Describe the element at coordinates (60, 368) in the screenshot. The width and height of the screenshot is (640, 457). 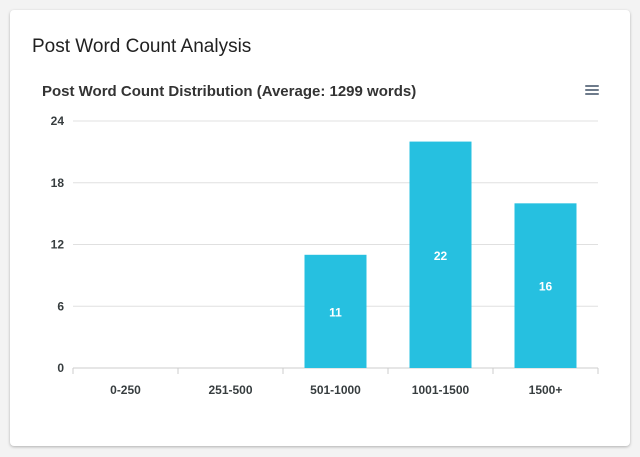
I see `y-tick-label: 0` at that location.